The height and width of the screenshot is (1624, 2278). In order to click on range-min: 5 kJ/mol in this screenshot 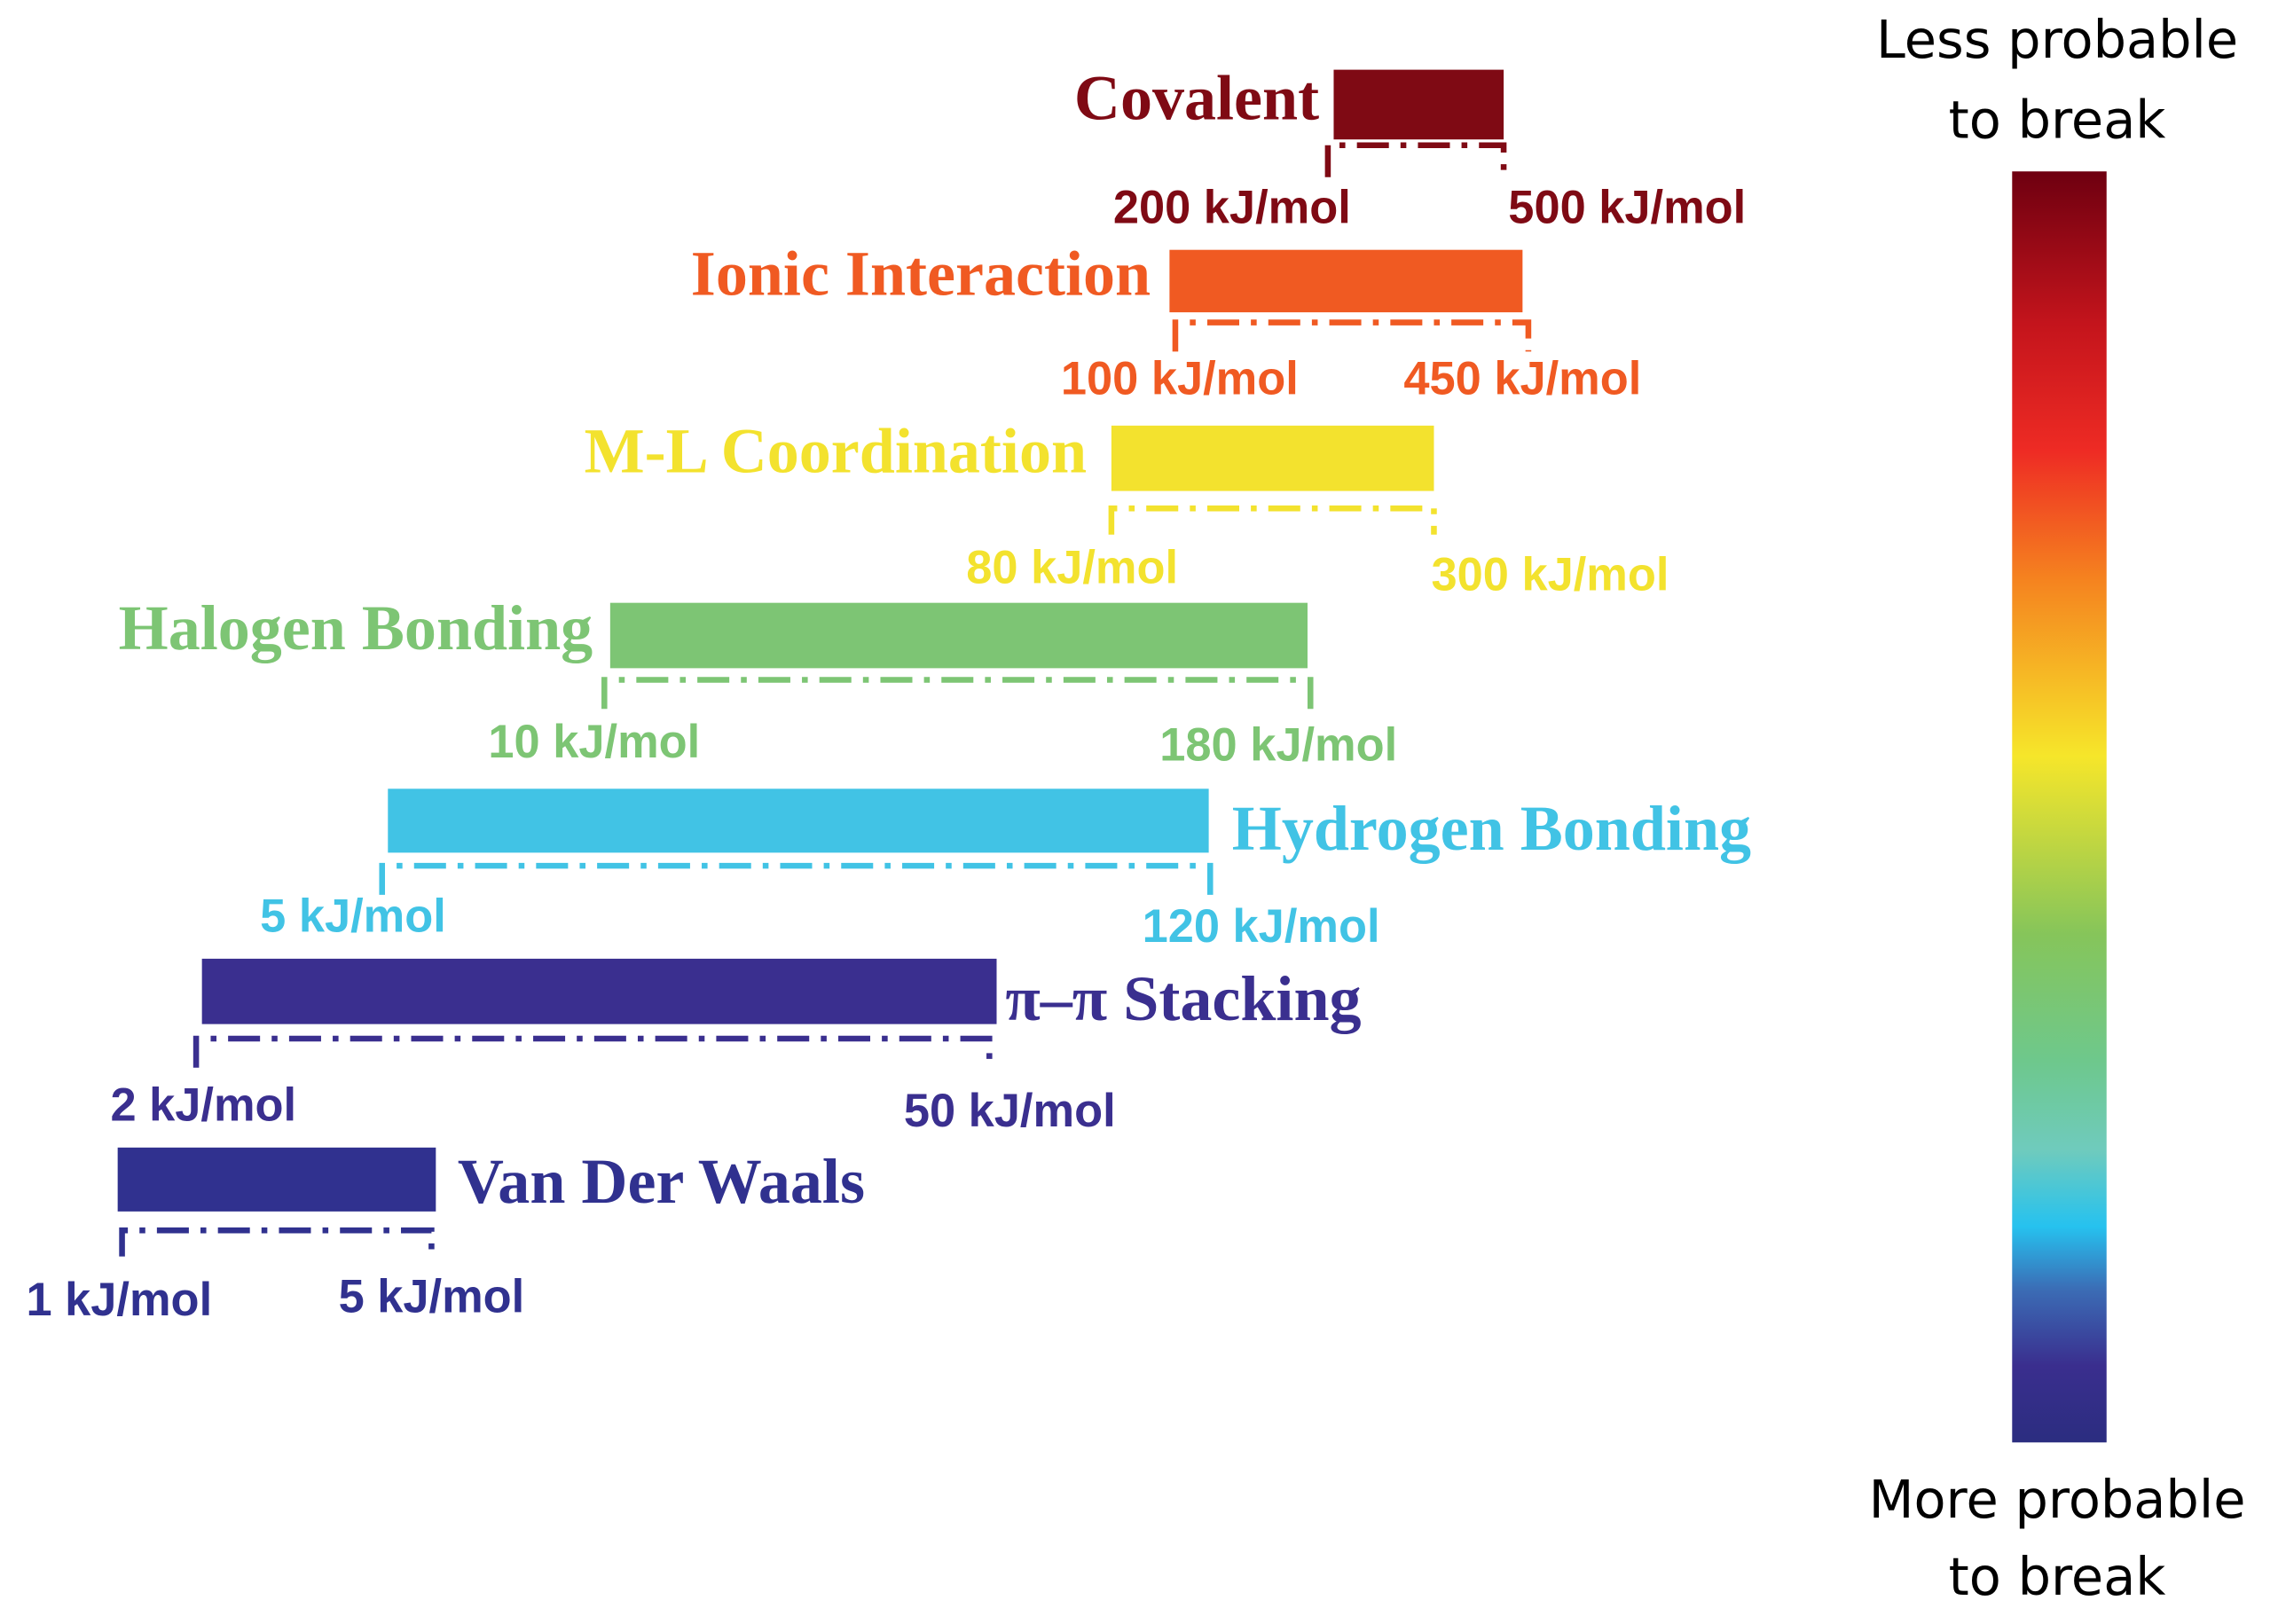, I will do `click(353, 917)`.